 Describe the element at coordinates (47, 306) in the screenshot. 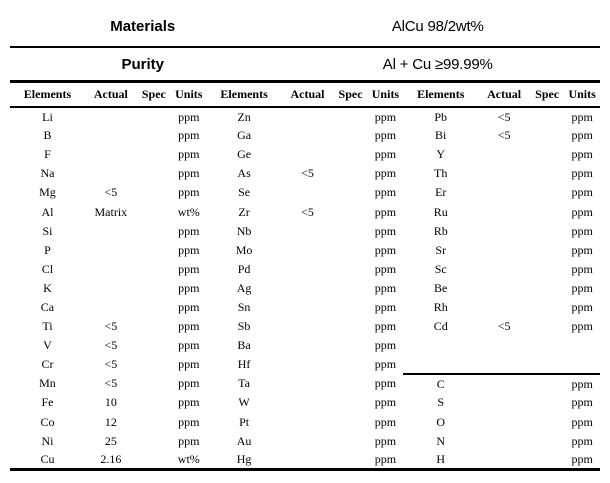

I see `element-cell: Ca` at that location.